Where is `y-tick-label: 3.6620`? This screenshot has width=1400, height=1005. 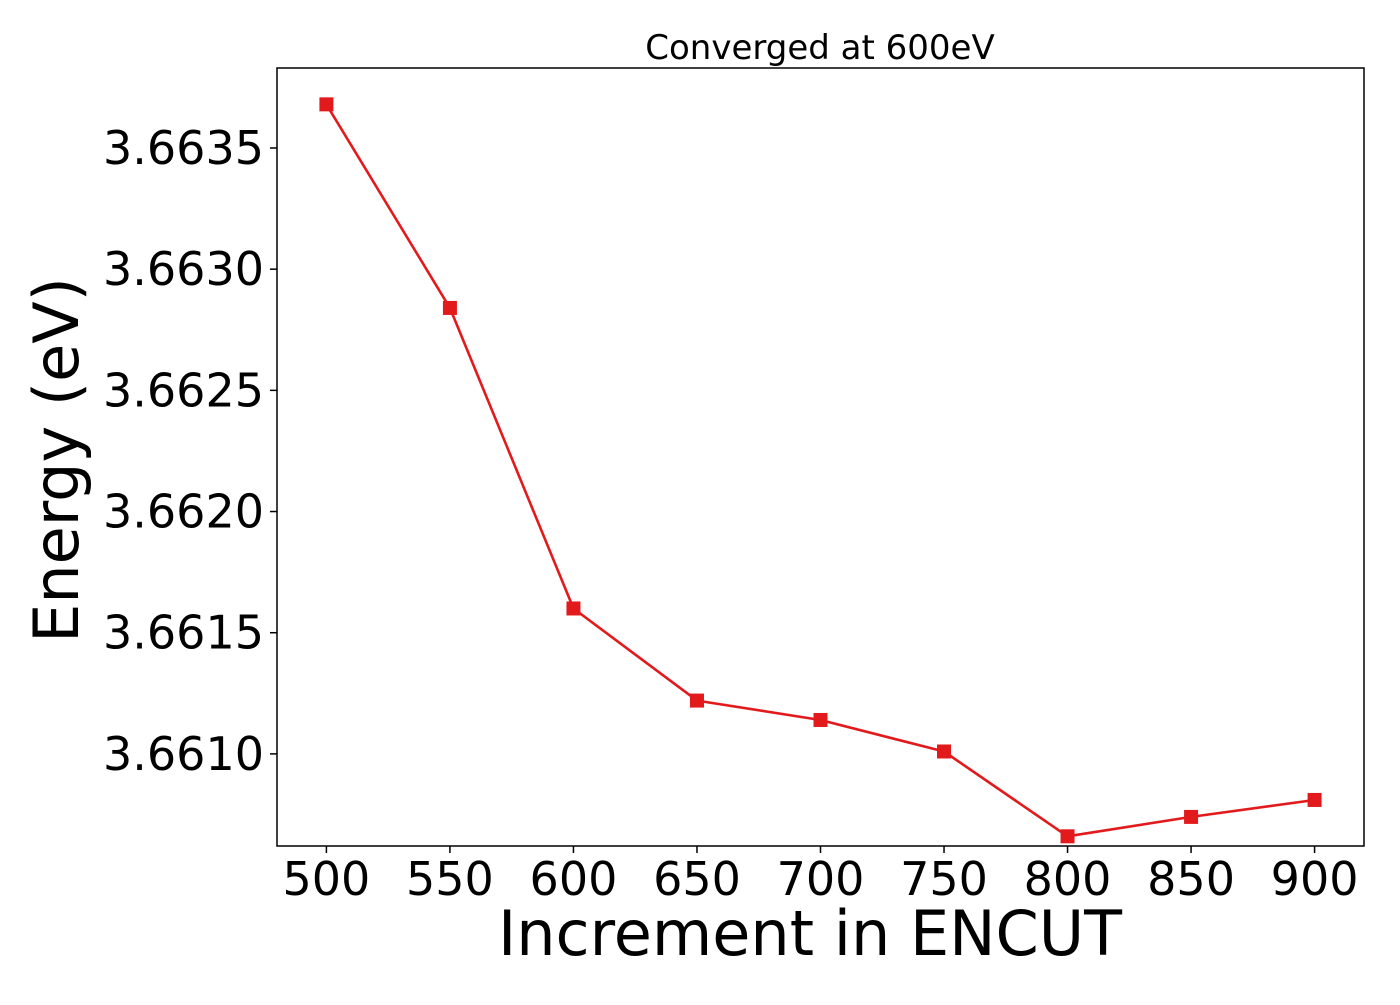 y-tick-label: 3.6620 is located at coordinates (183, 512).